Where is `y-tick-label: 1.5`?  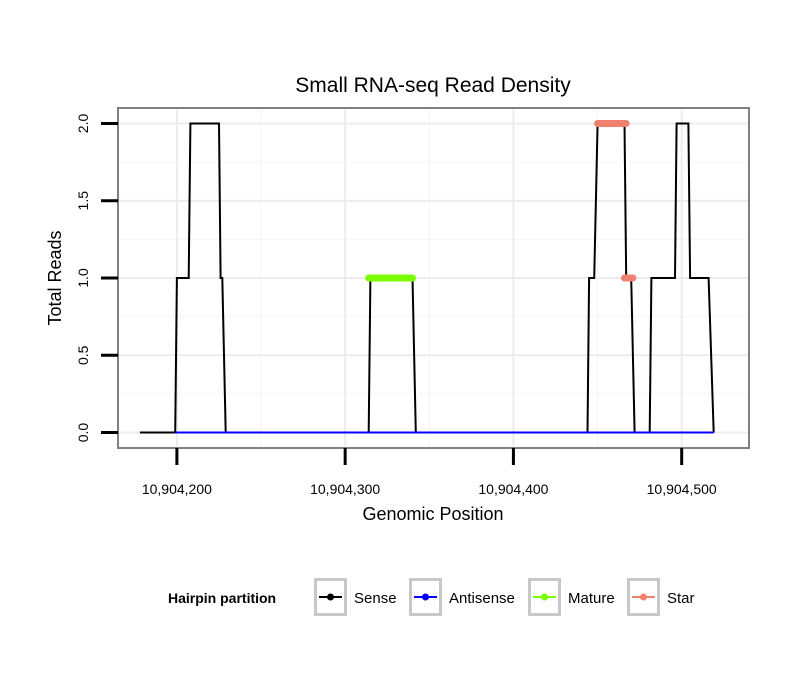 y-tick-label: 1.5 is located at coordinates (83, 201).